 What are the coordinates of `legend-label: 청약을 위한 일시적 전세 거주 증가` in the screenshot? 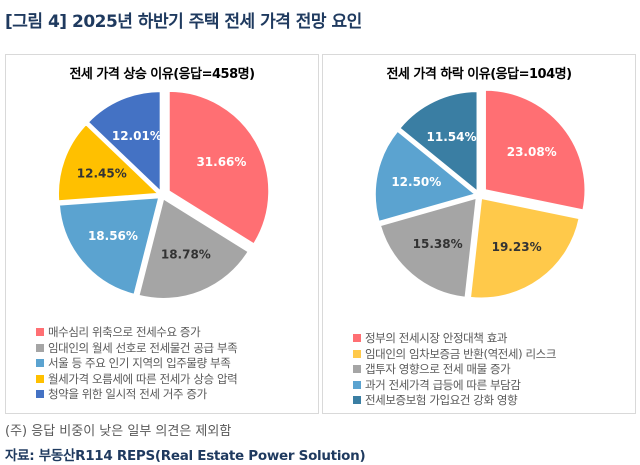 It's located at (127, 394).